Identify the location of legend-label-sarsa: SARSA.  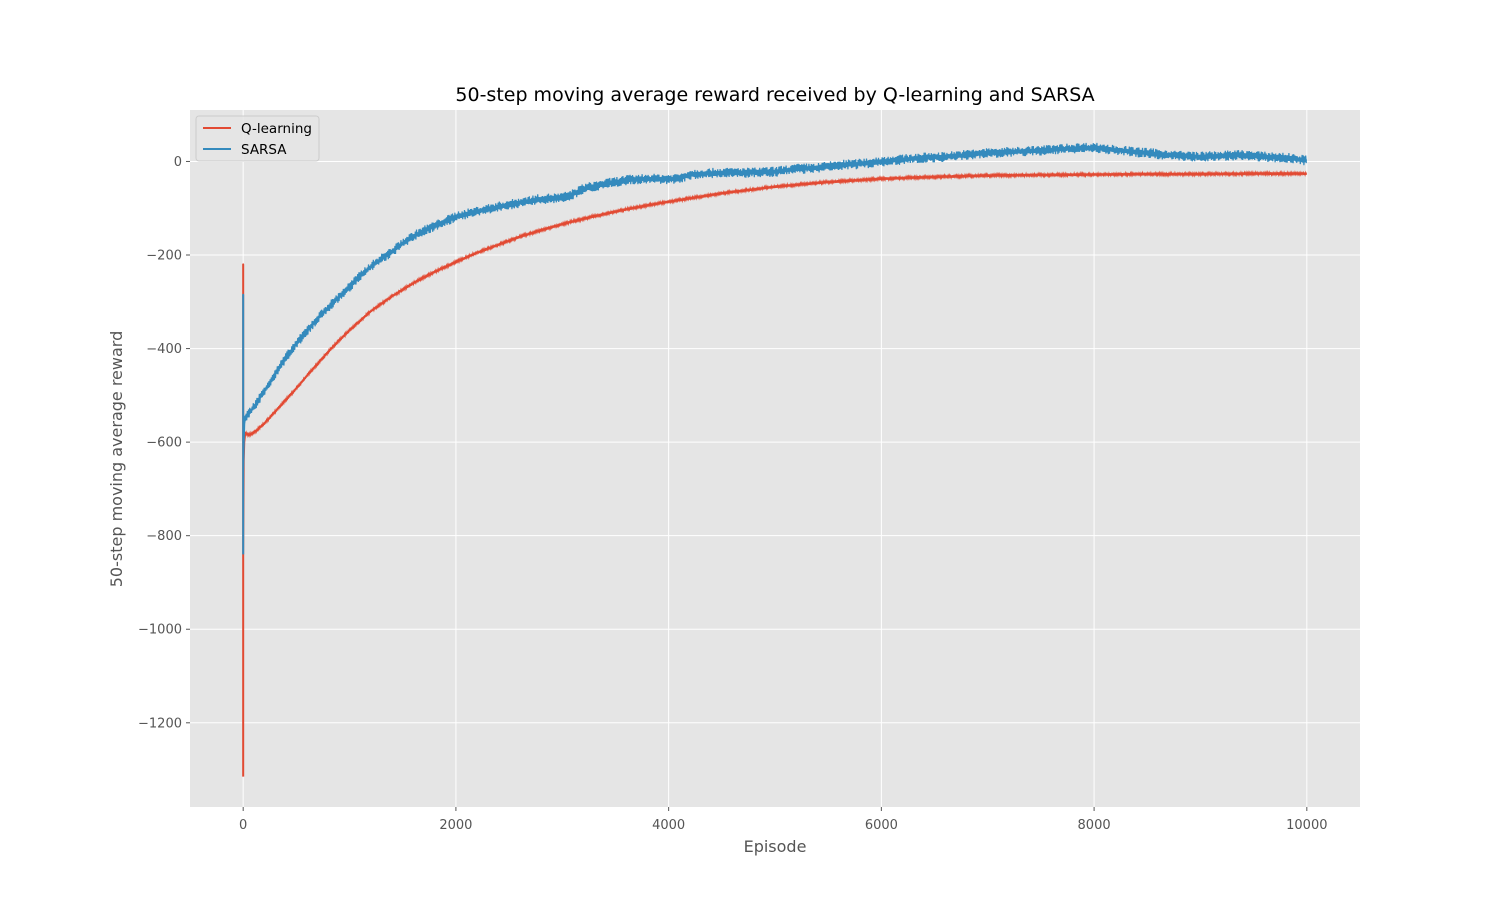
(264, 150).